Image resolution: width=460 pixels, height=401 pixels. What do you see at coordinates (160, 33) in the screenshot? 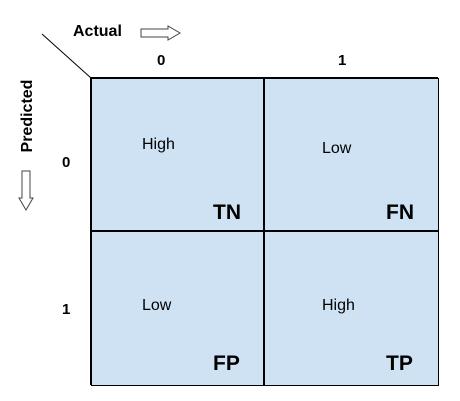
I see `right-arrow-icon` at bounding box center [160, 33].